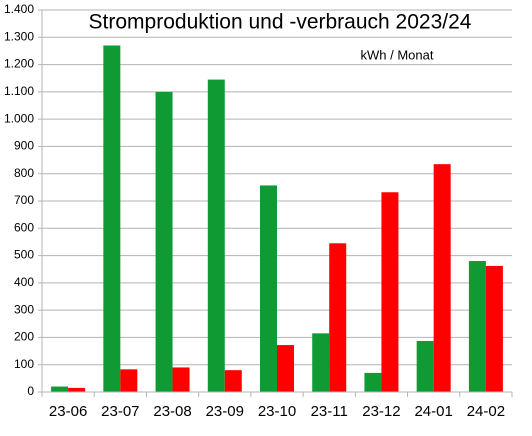 The image size is (532, 436). Describe the element at coordinates (24, 309) in the screenshot. I see `y-tick-label: 300` at that location.